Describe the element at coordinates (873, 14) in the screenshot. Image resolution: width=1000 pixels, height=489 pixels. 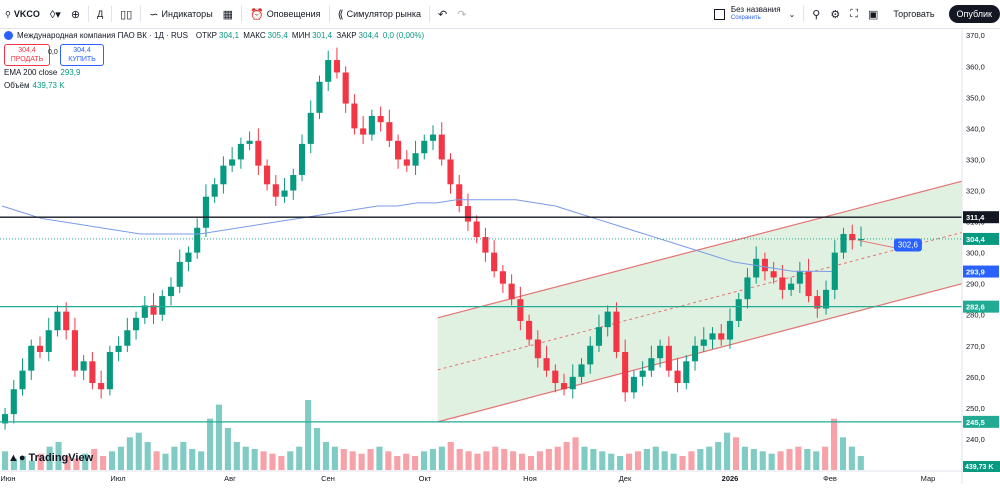
I see `snapshot-button: ▣` at that location.